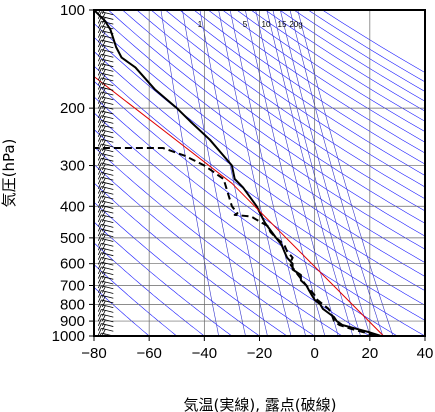 The height and width of the screenshot is (412, 435). I want to click on y-tick-label: 400, so click(72, 206).